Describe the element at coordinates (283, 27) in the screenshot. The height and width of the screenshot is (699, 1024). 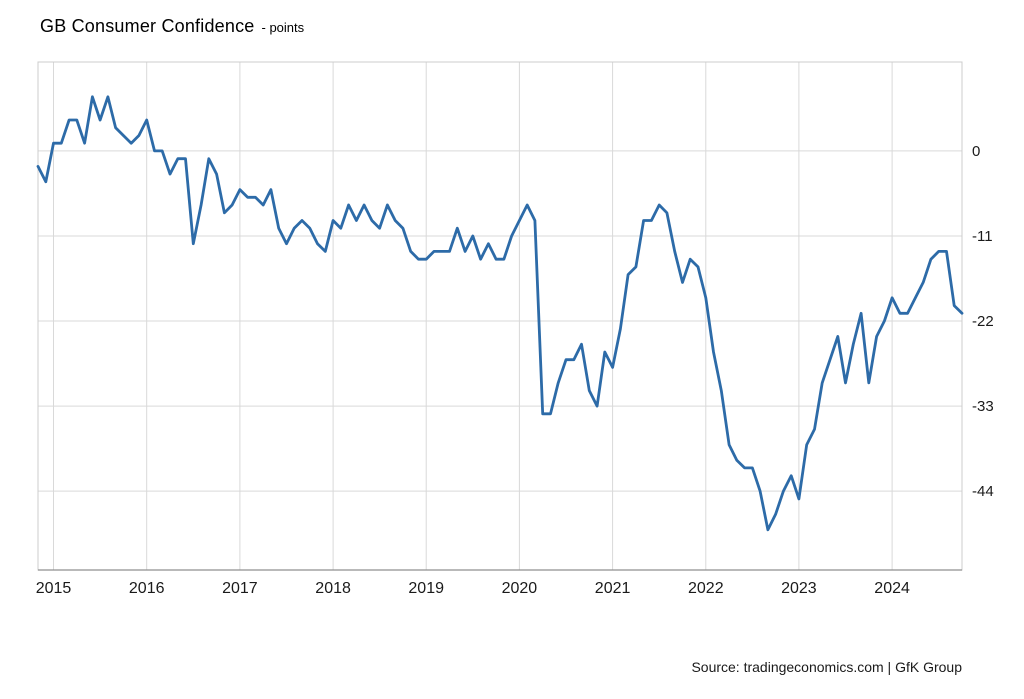
I see `chart-title-unit: - points` at that location.